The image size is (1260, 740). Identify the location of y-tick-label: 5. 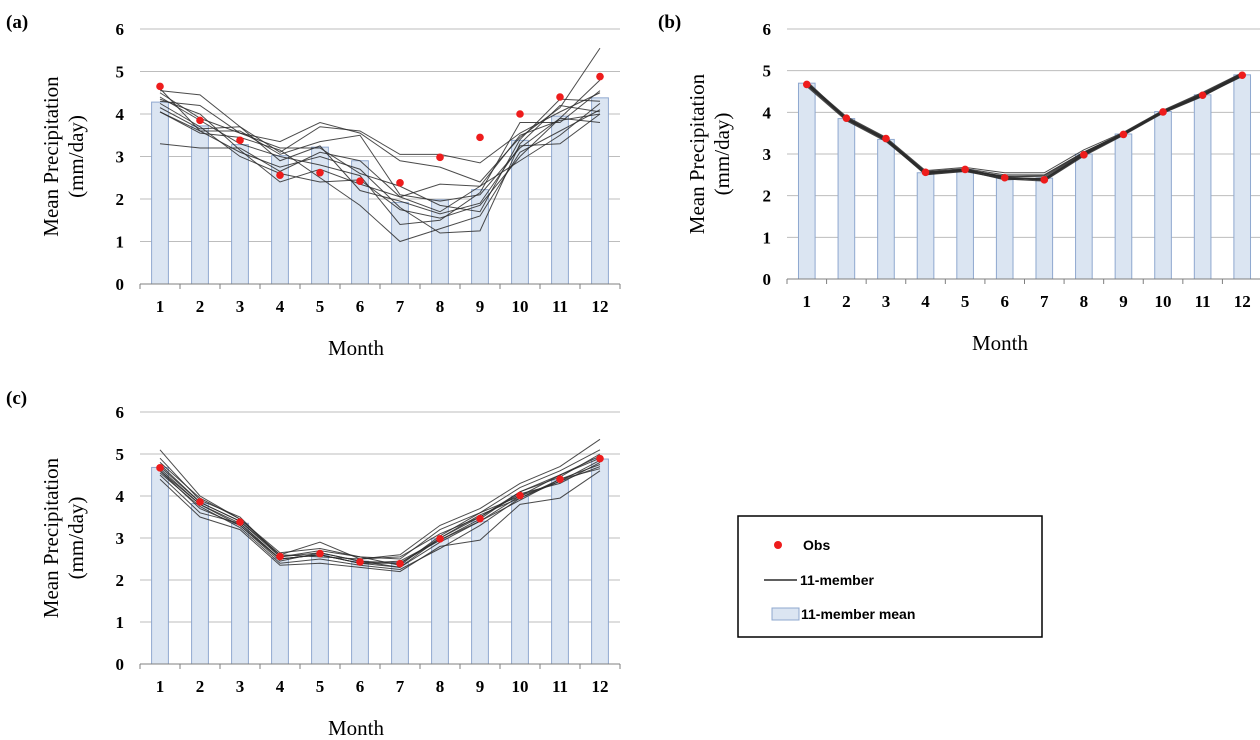
(120, 72).